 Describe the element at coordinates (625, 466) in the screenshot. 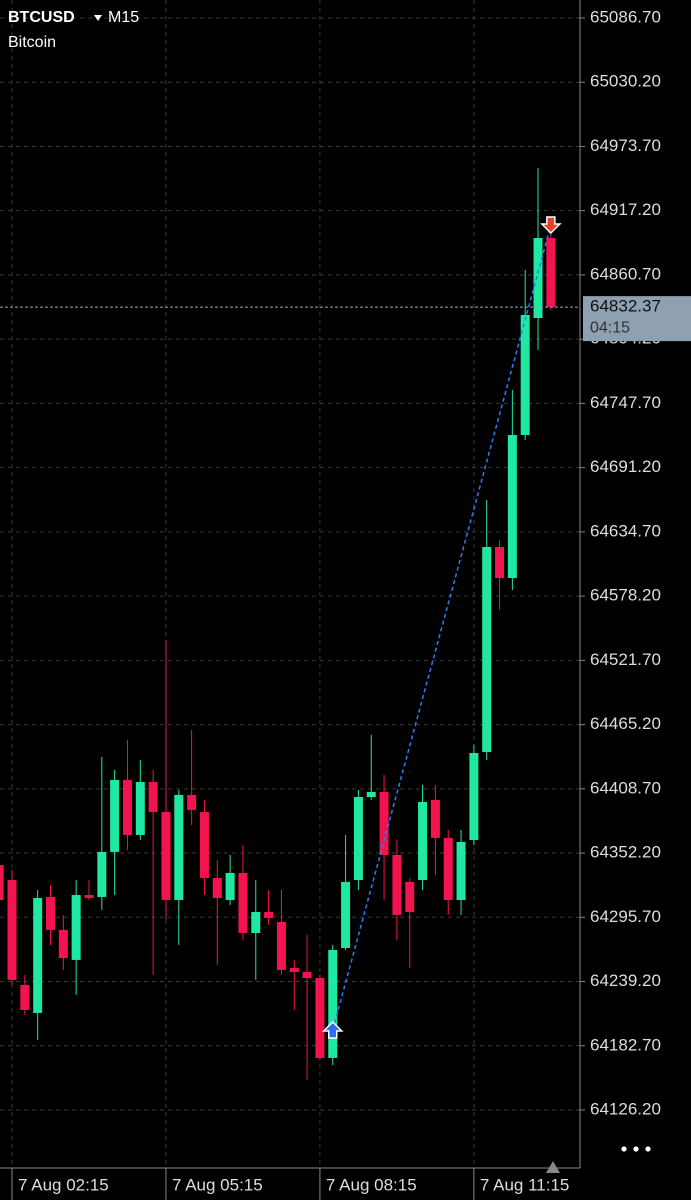

I see `y-tick-label: 64691.20` at that location.